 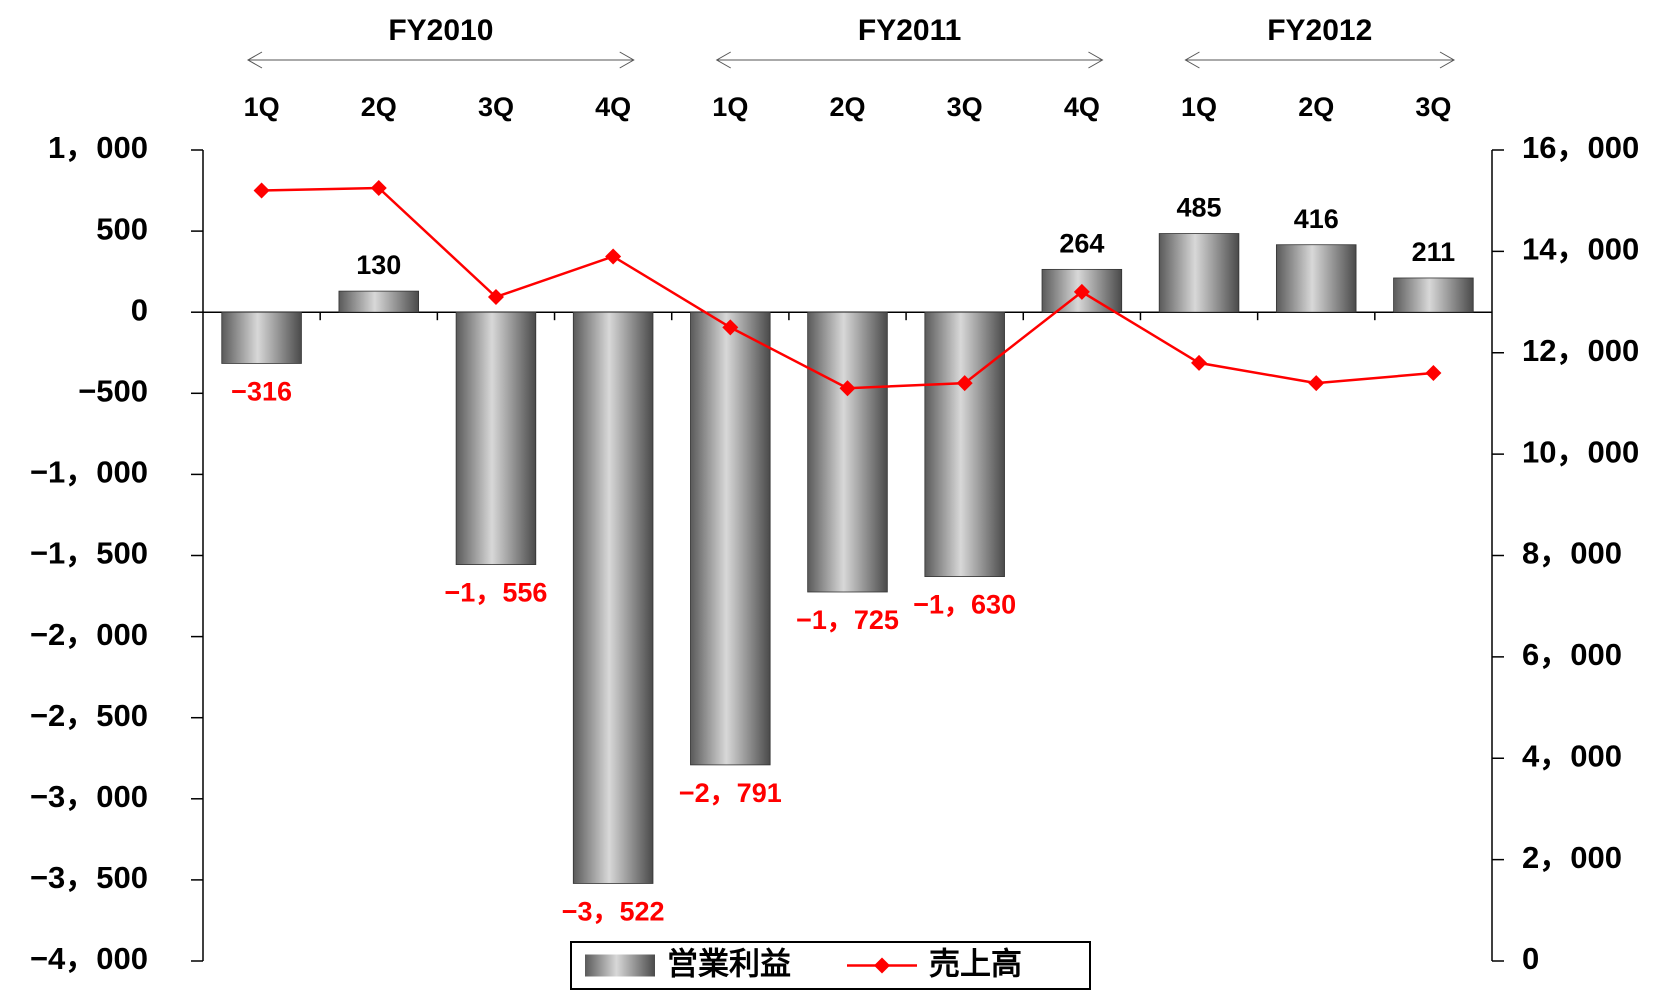 What do you see at coordinates (730, 793) in the screenshot?
I see `data-label: −2，791` at bounding box center [730, 793].